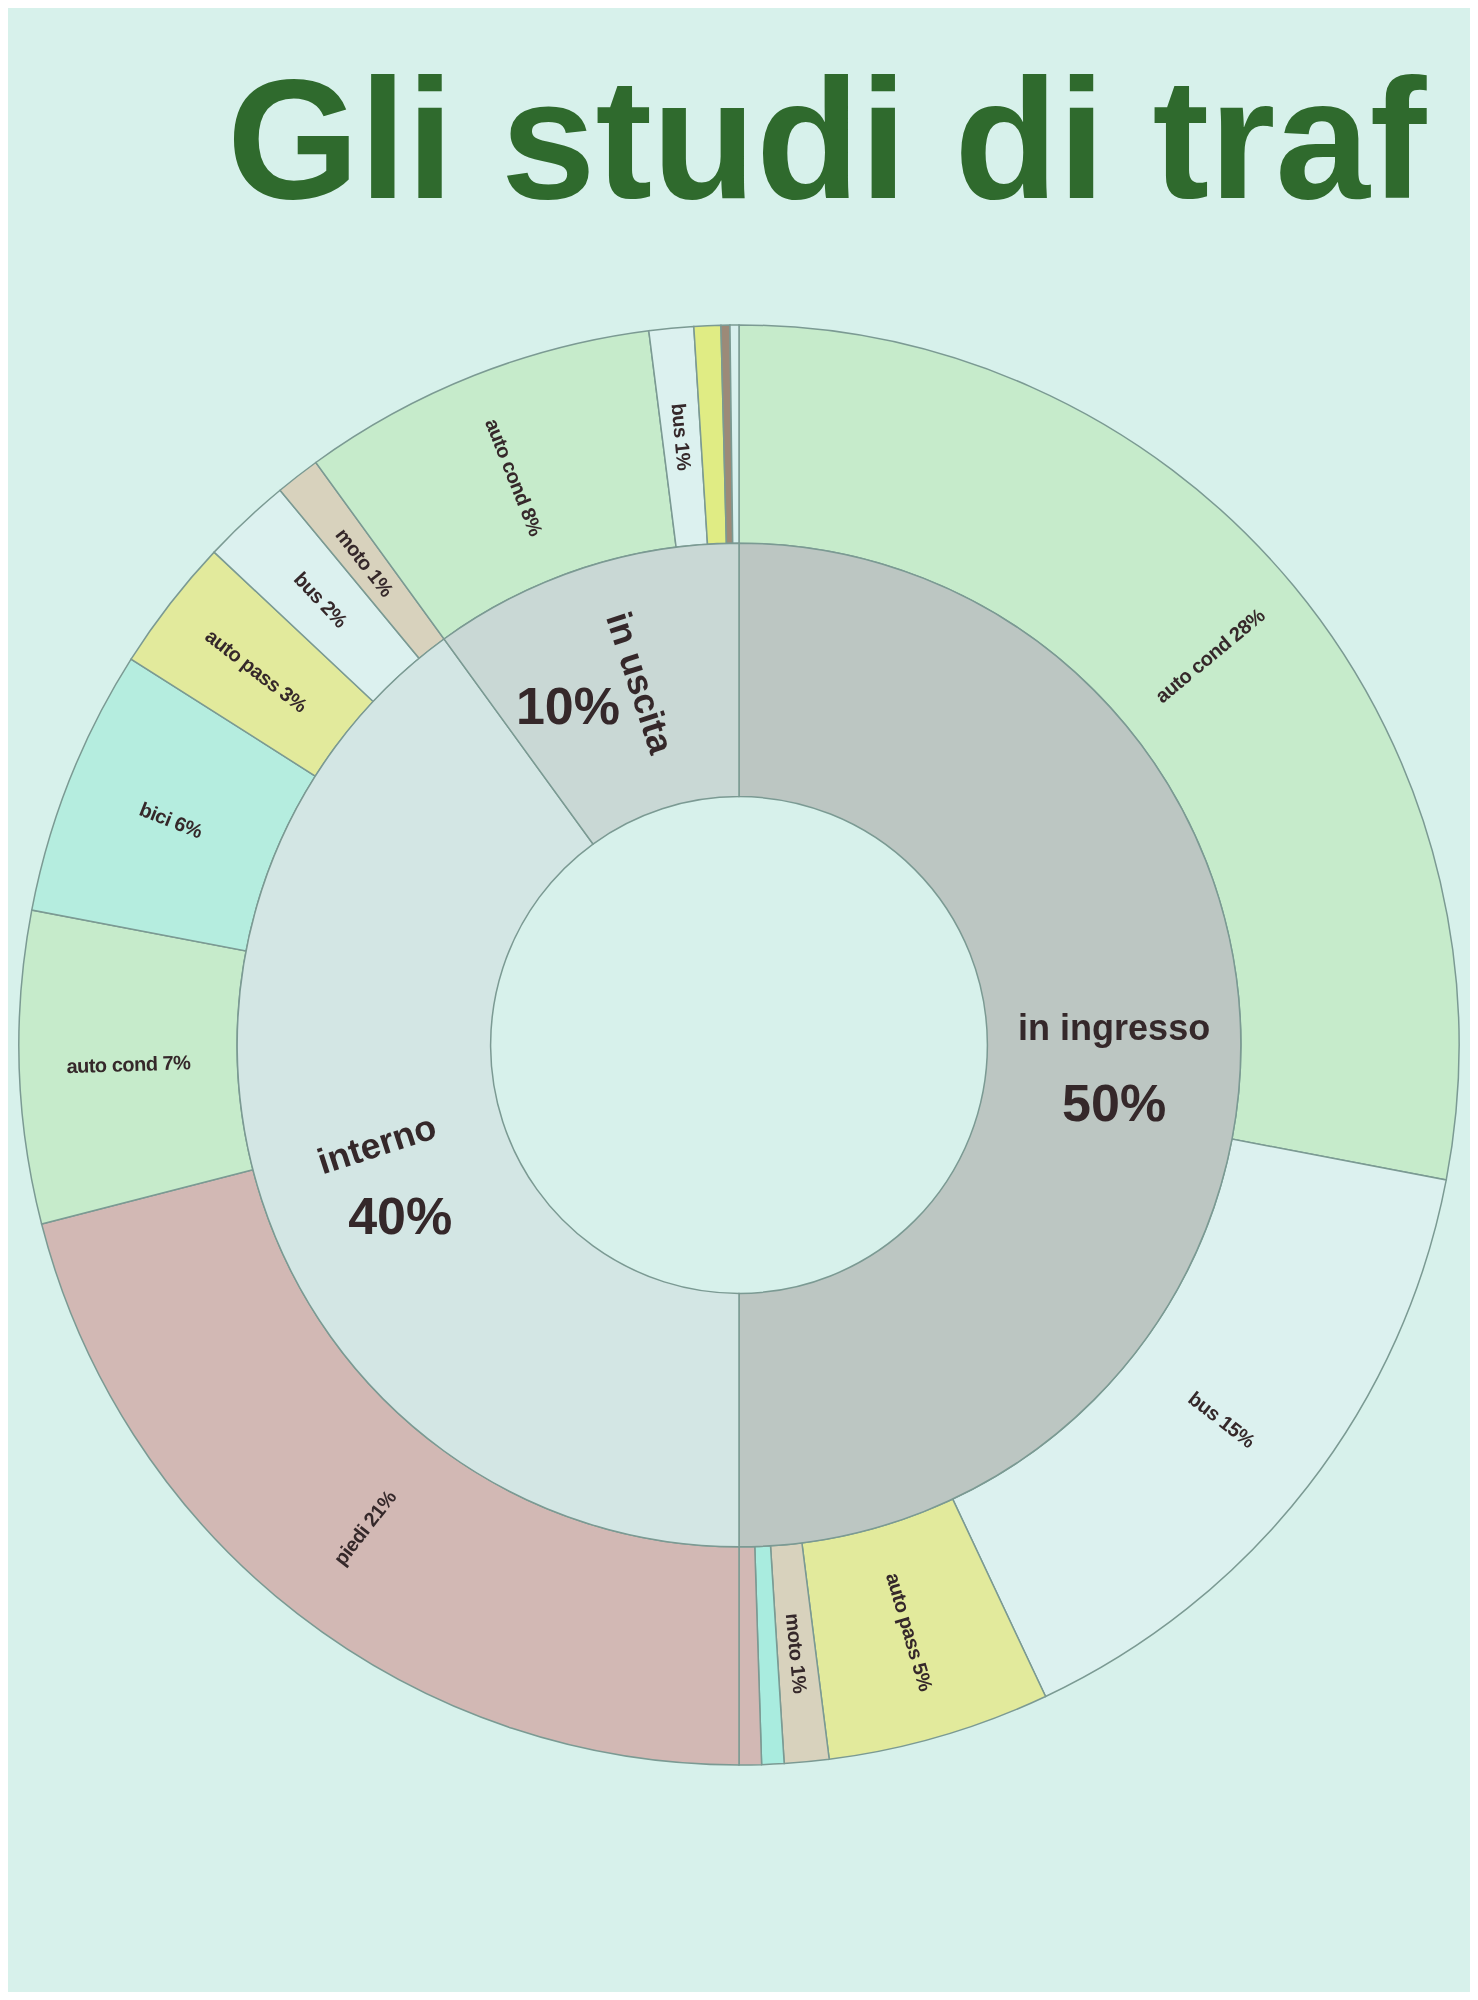 The width and height of the screenshot is (1478, 2000). I want to click on slice-label: moto 1%, so click(796, 1653).